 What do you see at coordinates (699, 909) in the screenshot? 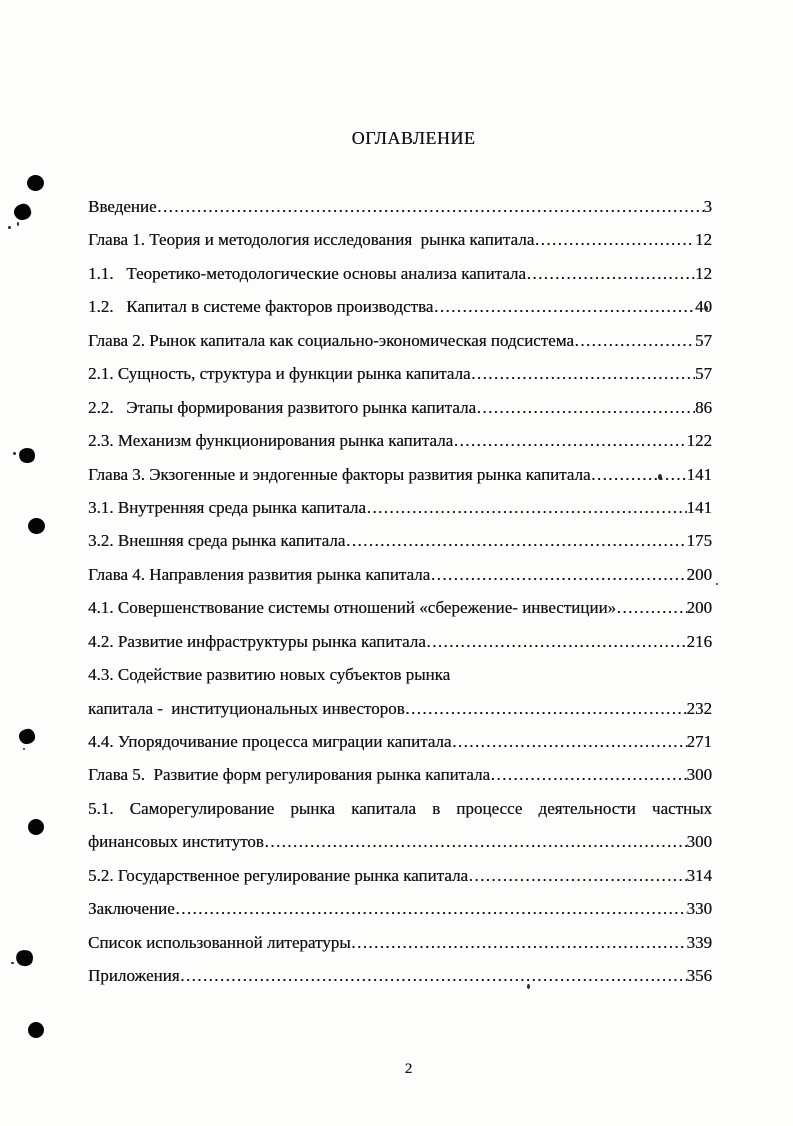
I see `toc-entry-page: 330` at bounding box center [699, 909].